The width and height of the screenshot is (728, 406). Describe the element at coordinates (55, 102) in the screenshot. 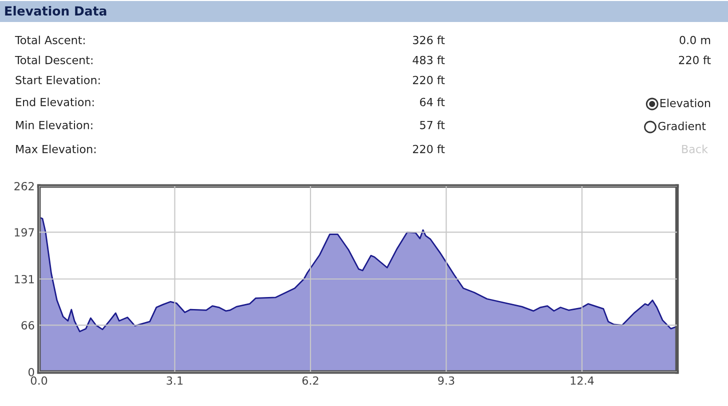

I see `text: End Elevation:` at that location.